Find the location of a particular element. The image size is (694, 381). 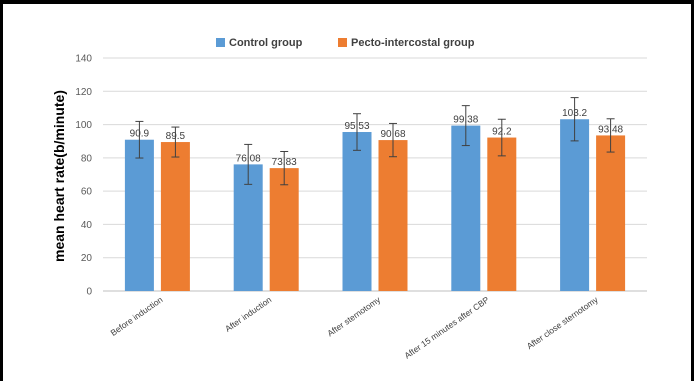

y-tick-label: 120 is located at coordinates (83, 92).